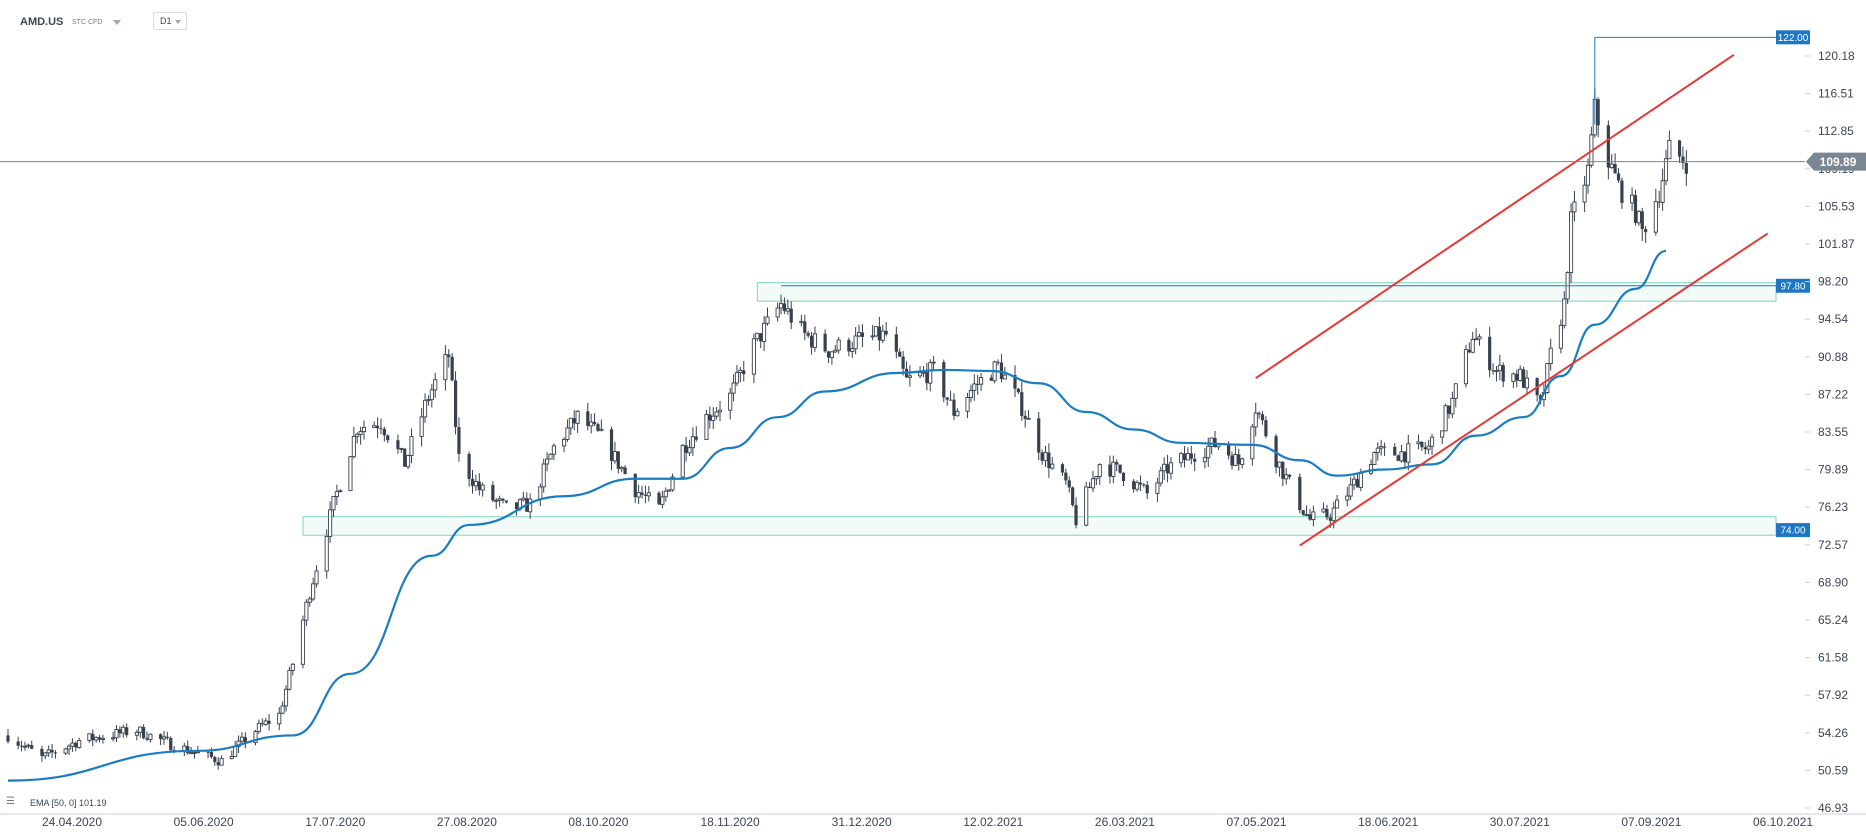 The height and width of the screenshot is (832, 1866). What do you see at coordinates (1833, 432) in the screenshot?
I see `y-tick-label-10: 83.55` at bounding box center [1833, 432].